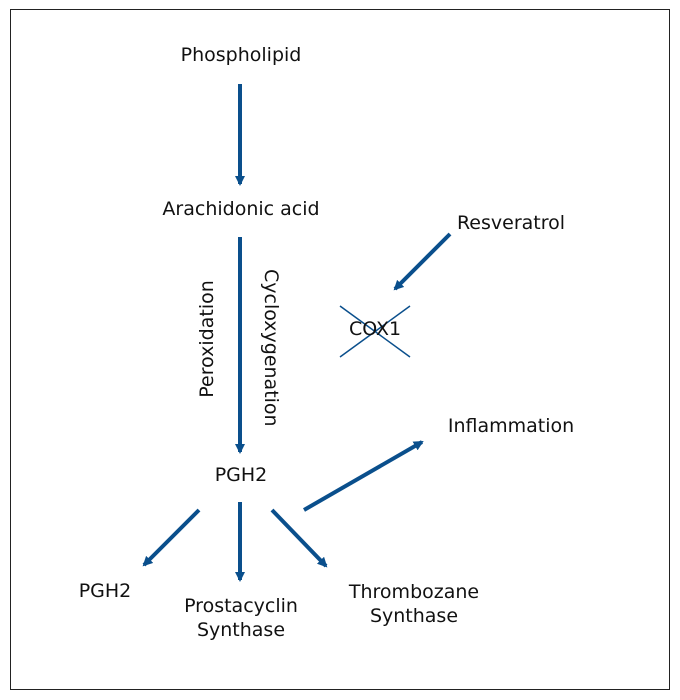 This screenshot has width=680, height=700. What do you see at coordinates (241, 55) in the screenshot?
I see `node-phospholipid: Phospholipid` at bounding box center [241, 55].